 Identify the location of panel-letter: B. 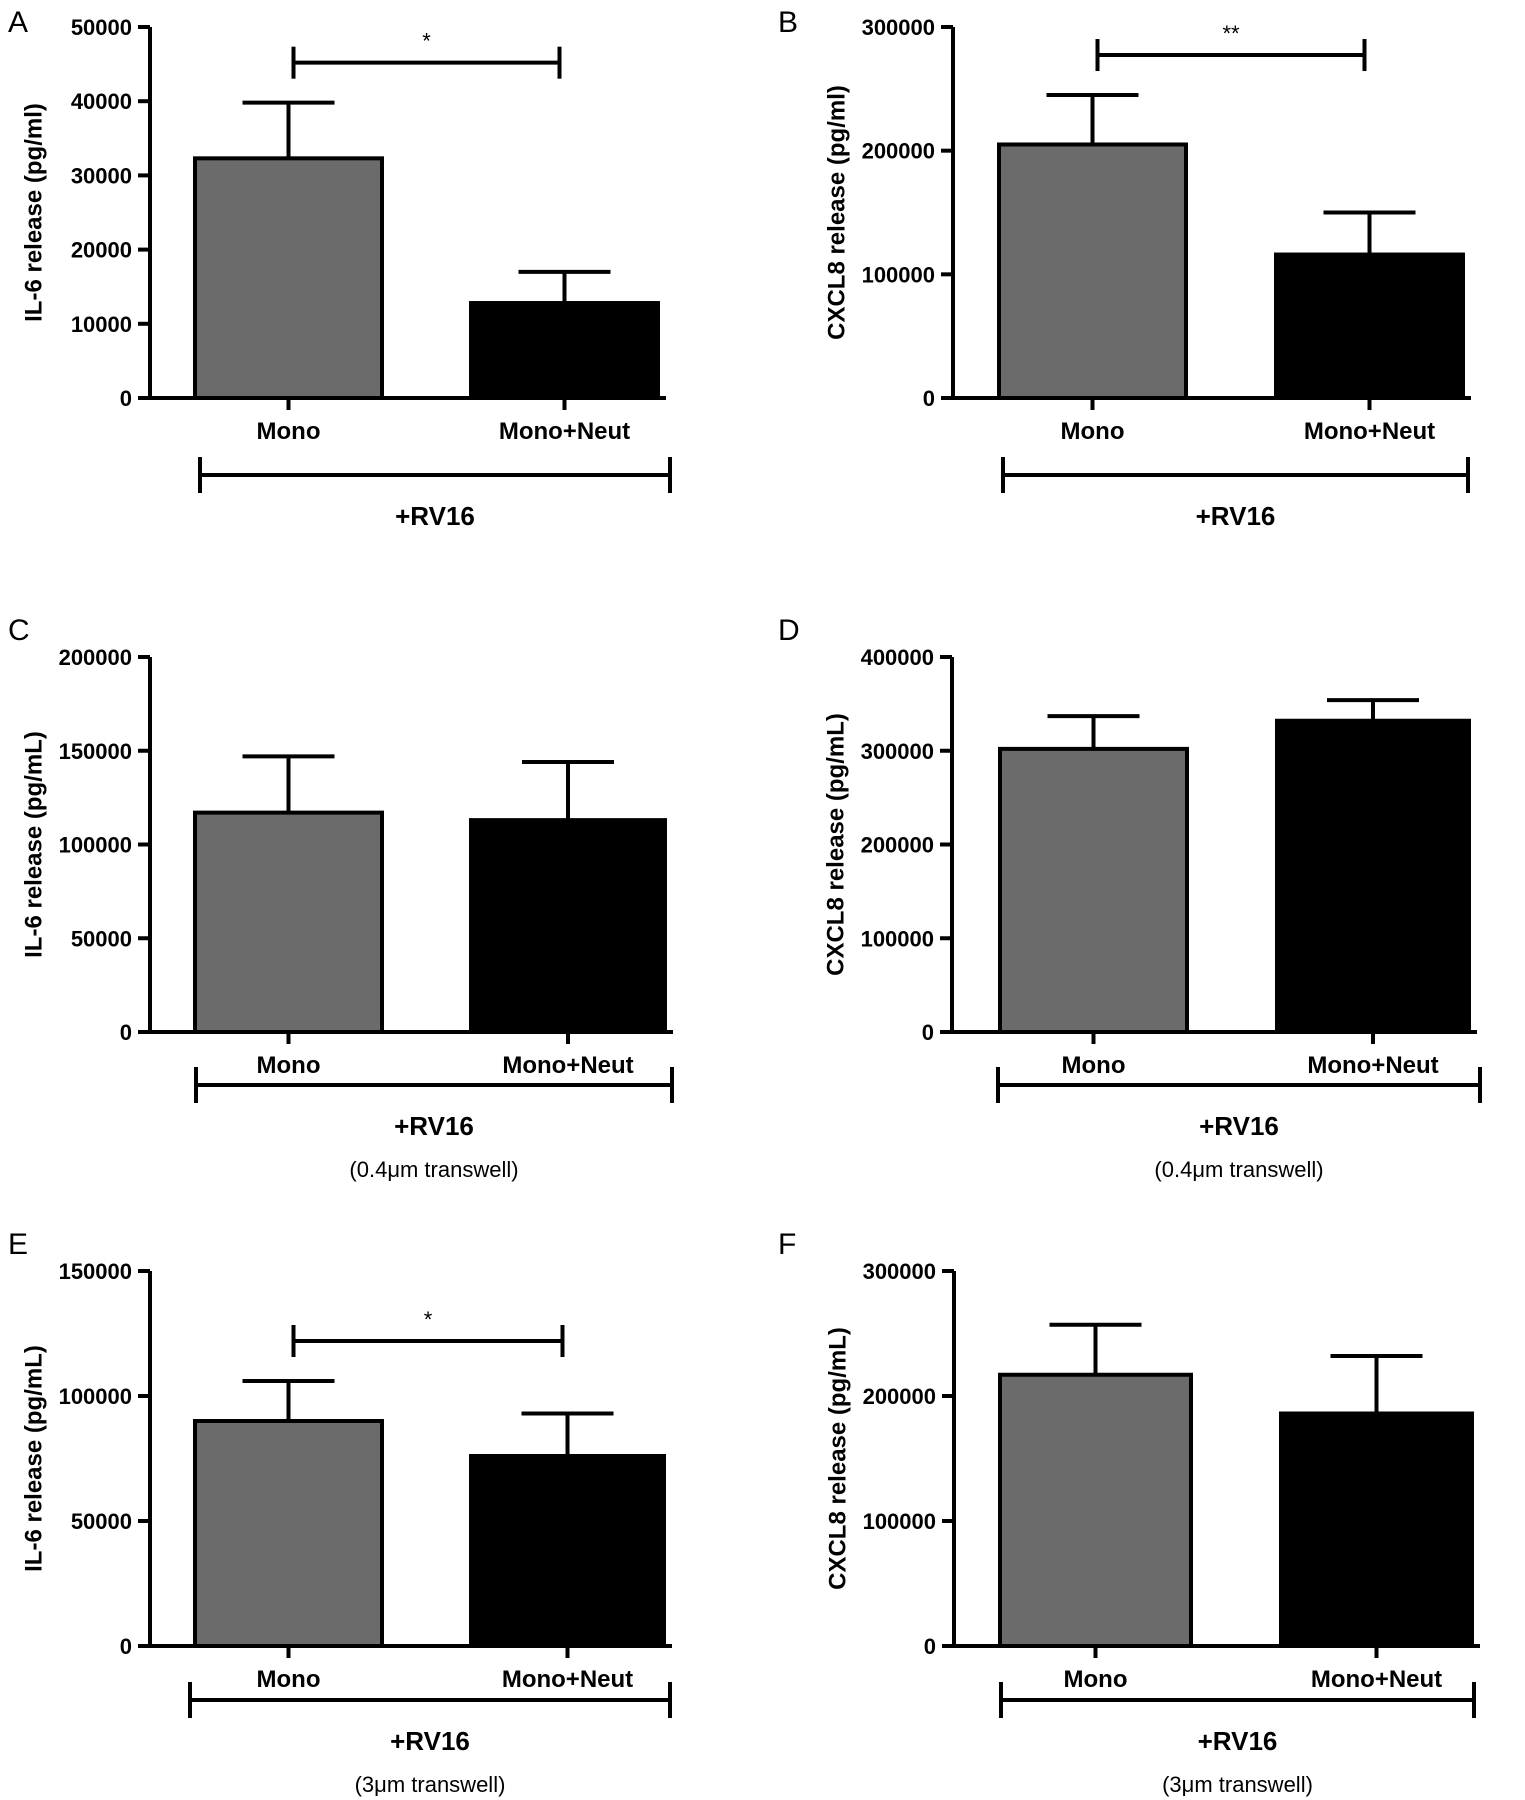
(788, 22).